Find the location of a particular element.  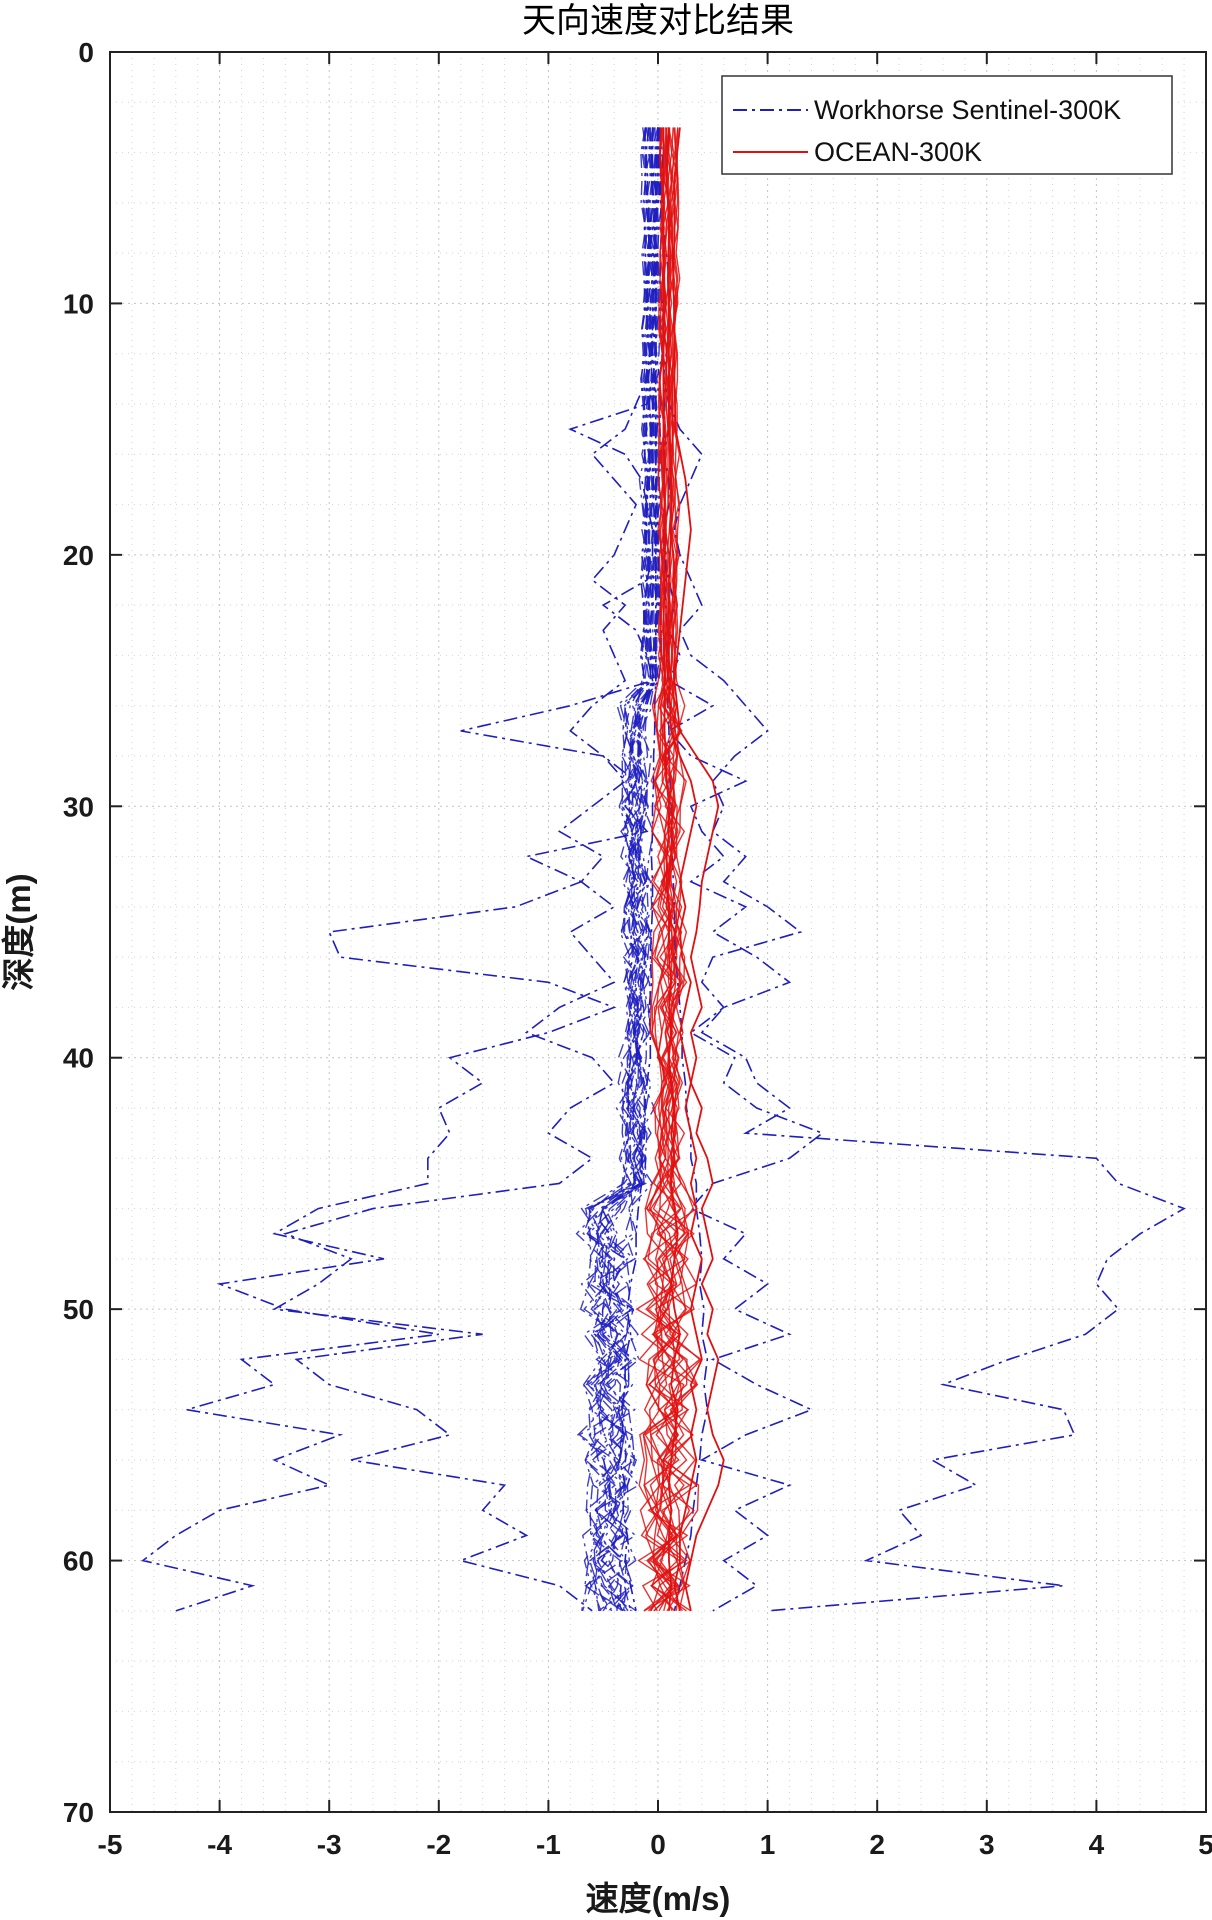

y-tick-label: 70 is located at coordinates (78, 1812).